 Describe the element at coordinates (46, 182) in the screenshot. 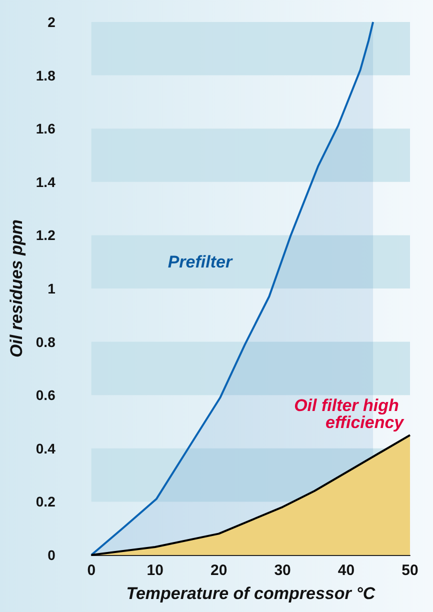

I see `y-tick-label: 1.4` at that location.